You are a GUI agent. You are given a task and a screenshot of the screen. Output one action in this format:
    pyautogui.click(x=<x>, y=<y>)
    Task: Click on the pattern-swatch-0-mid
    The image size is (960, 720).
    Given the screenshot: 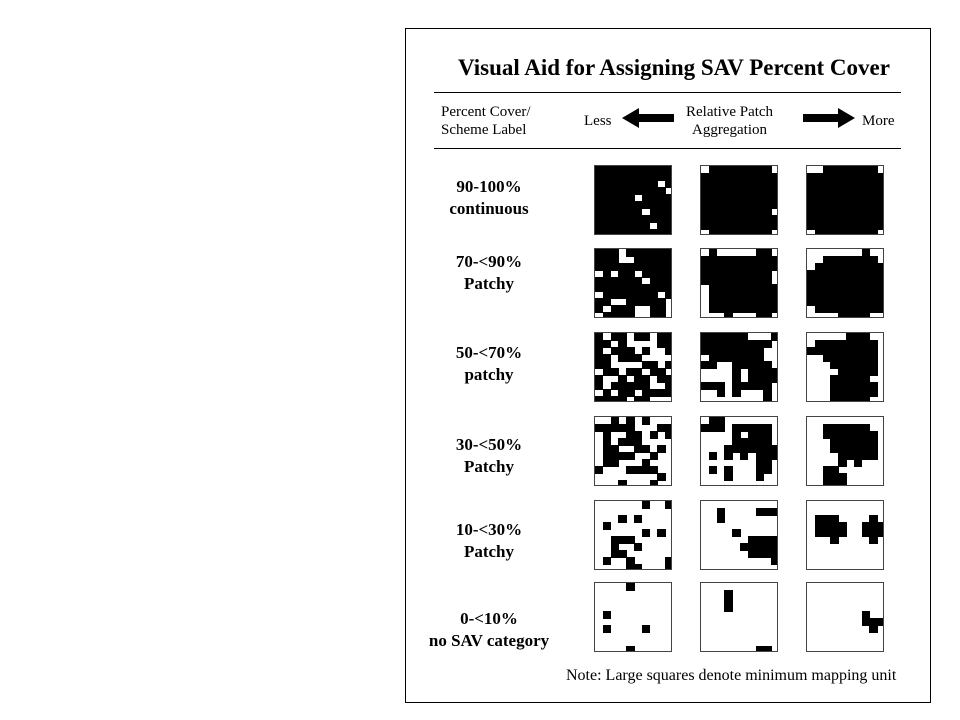 What is the action you would take?
    pyautogui.click(x=739, y=617)
    